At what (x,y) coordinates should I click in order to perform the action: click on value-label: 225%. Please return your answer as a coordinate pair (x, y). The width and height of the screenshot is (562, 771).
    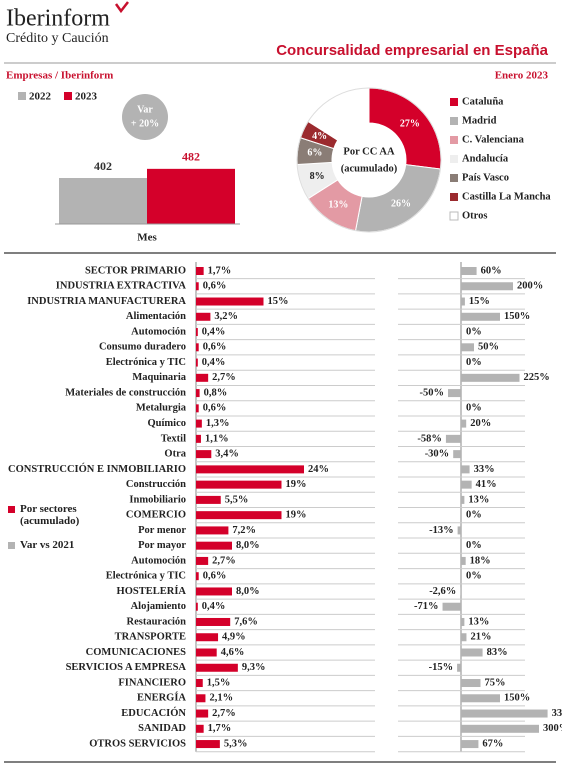
    Looking at the image, I should click on (537, 377).